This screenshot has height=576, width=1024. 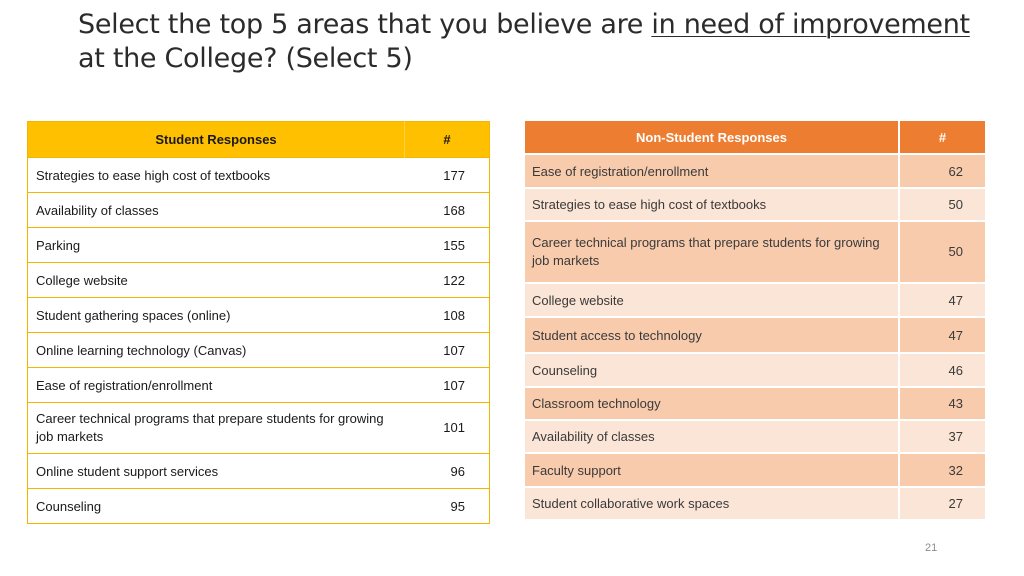 I want to click on title-text-underlined: in need of improvement, so click(x=810, y=24).